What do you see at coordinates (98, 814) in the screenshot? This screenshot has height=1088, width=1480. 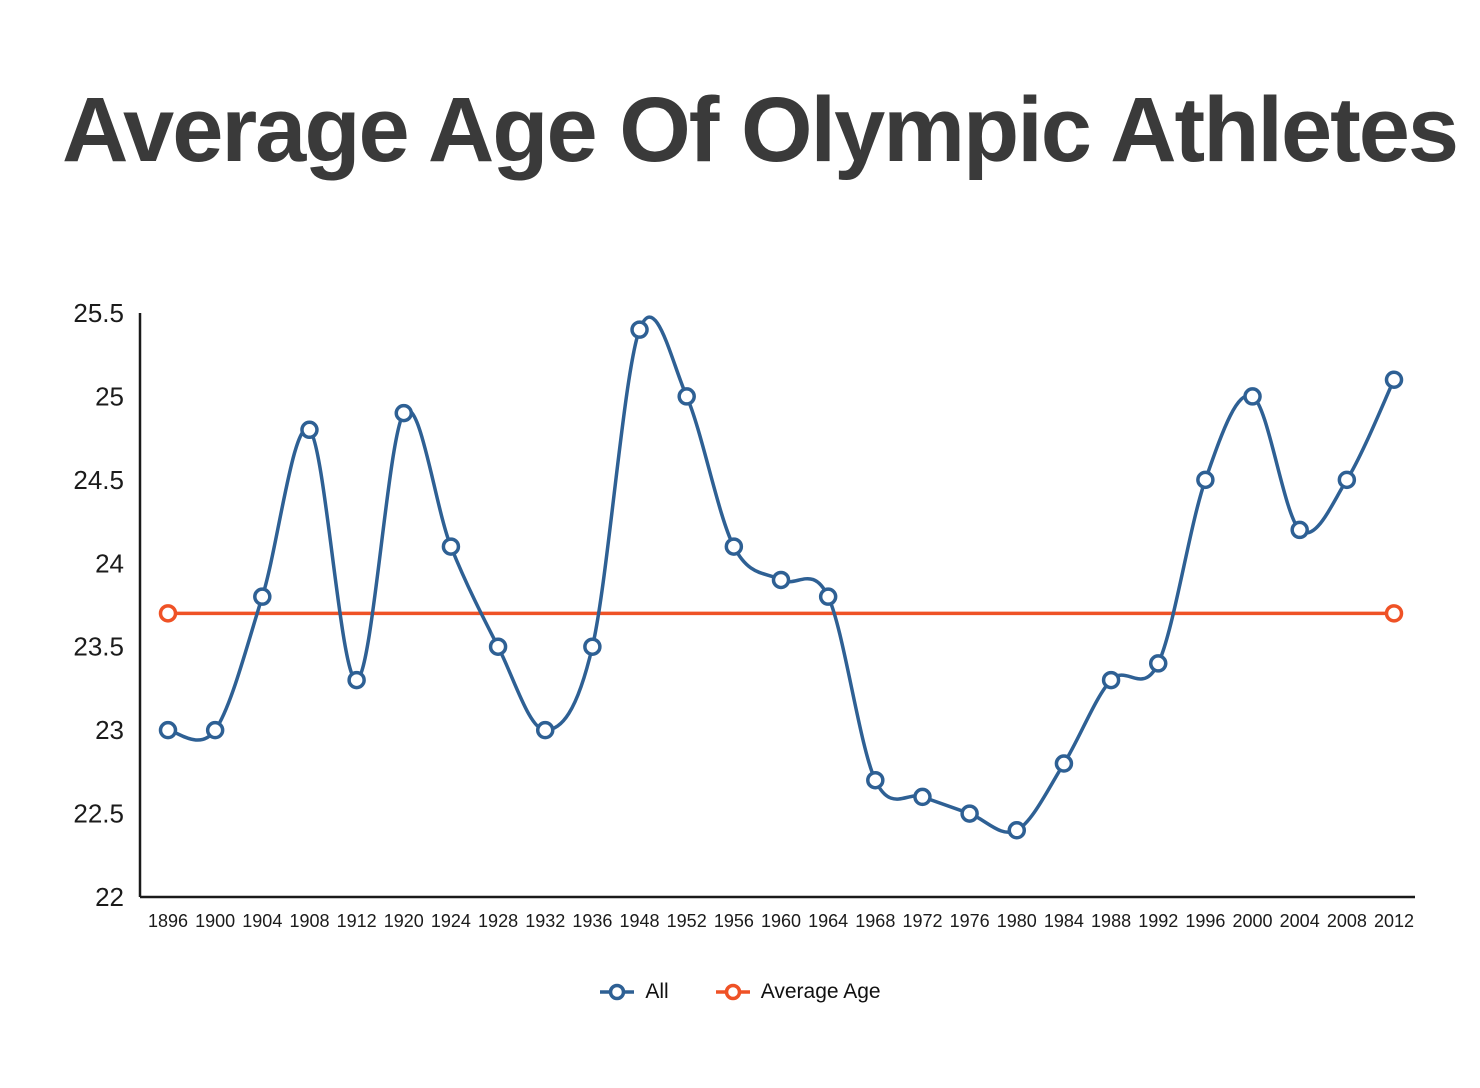 I see `svg-text: 22.5` at bounding box center [98, 814].